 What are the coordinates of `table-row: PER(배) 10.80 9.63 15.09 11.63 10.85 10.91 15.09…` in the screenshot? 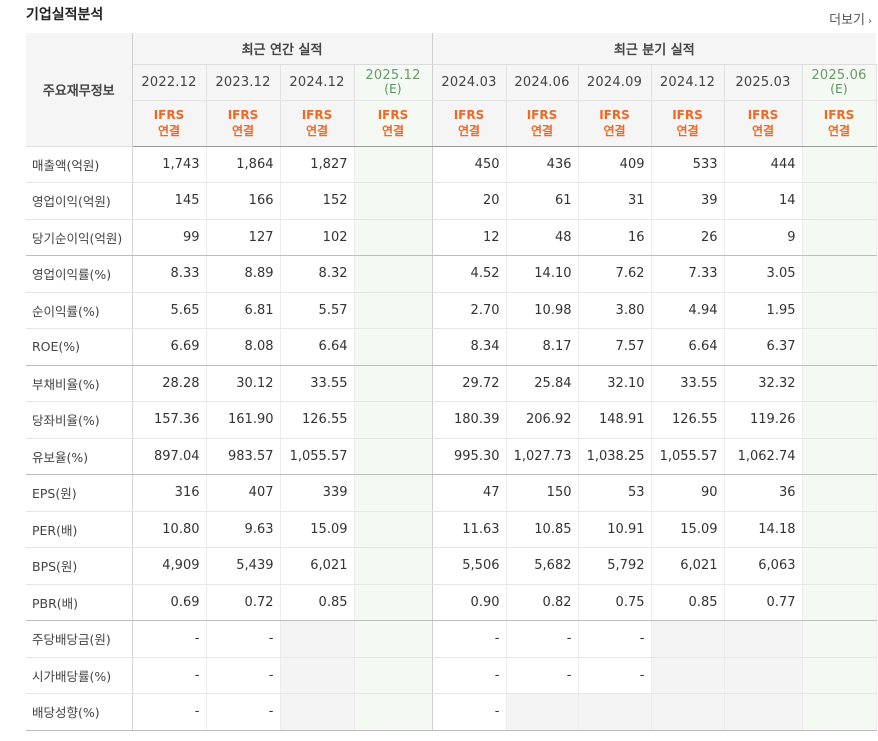 It's located at (451, 529).